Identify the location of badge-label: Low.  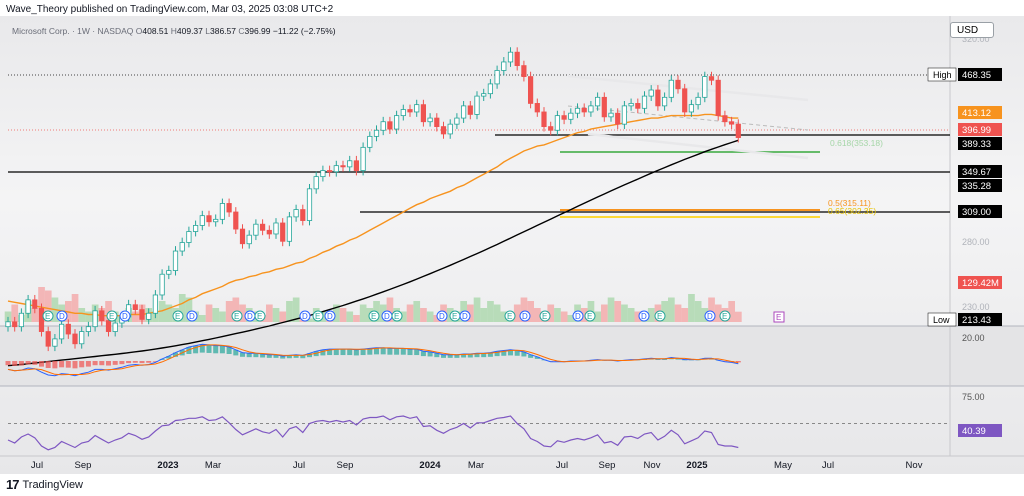
(941, 320).